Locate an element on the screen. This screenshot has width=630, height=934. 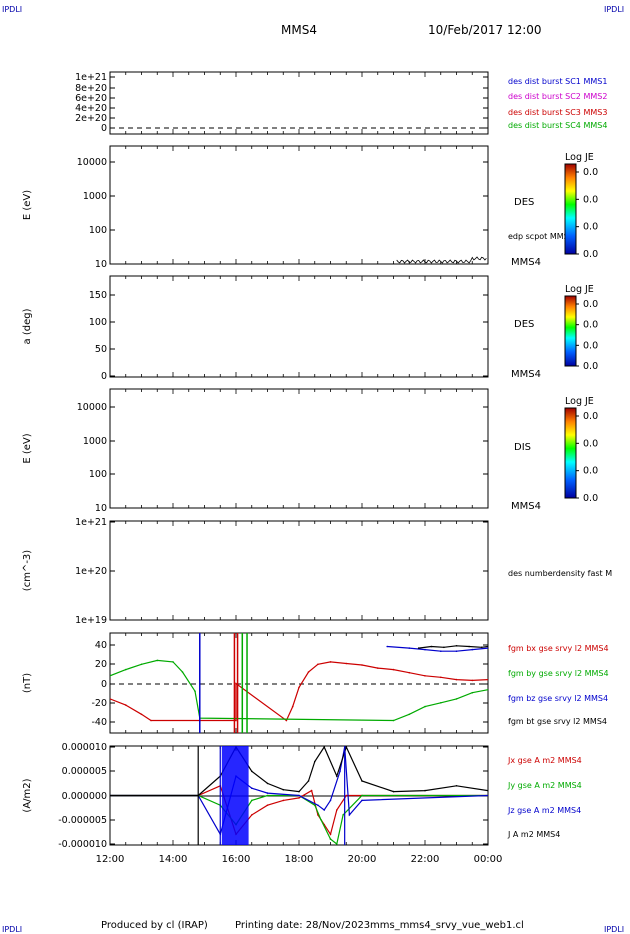
y-axis-label: (nT) is located at coordinates (27, 683).